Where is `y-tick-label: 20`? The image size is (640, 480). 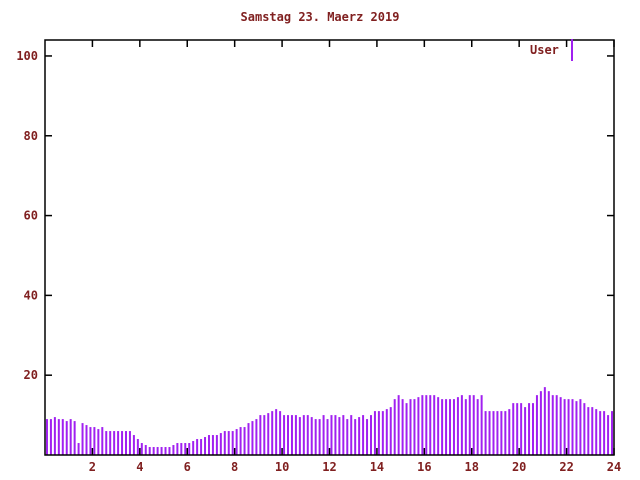 y-tick-label: 20 is located at coordinates (31, 375).